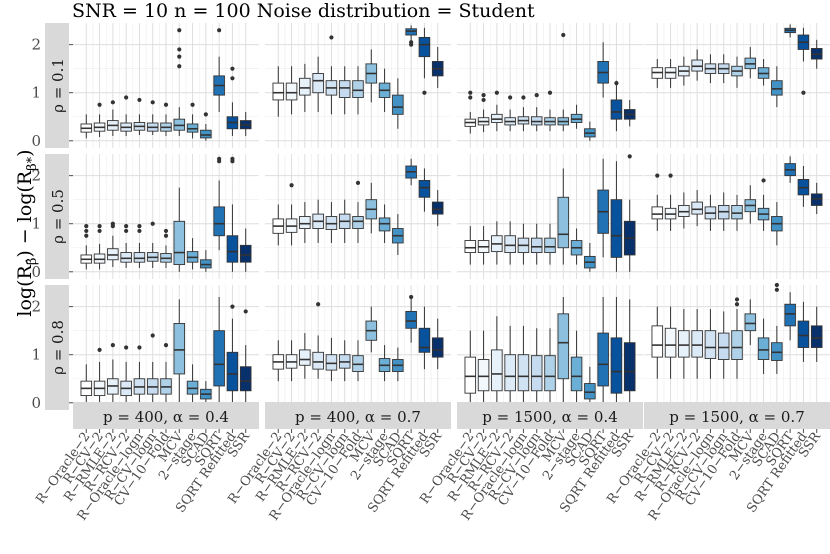 This screenshot has height=554, width=830. Describe the element at coordinates (25, 214) in the screenshot. I see `y-axis-label-mid: ) − log(R` at that location.